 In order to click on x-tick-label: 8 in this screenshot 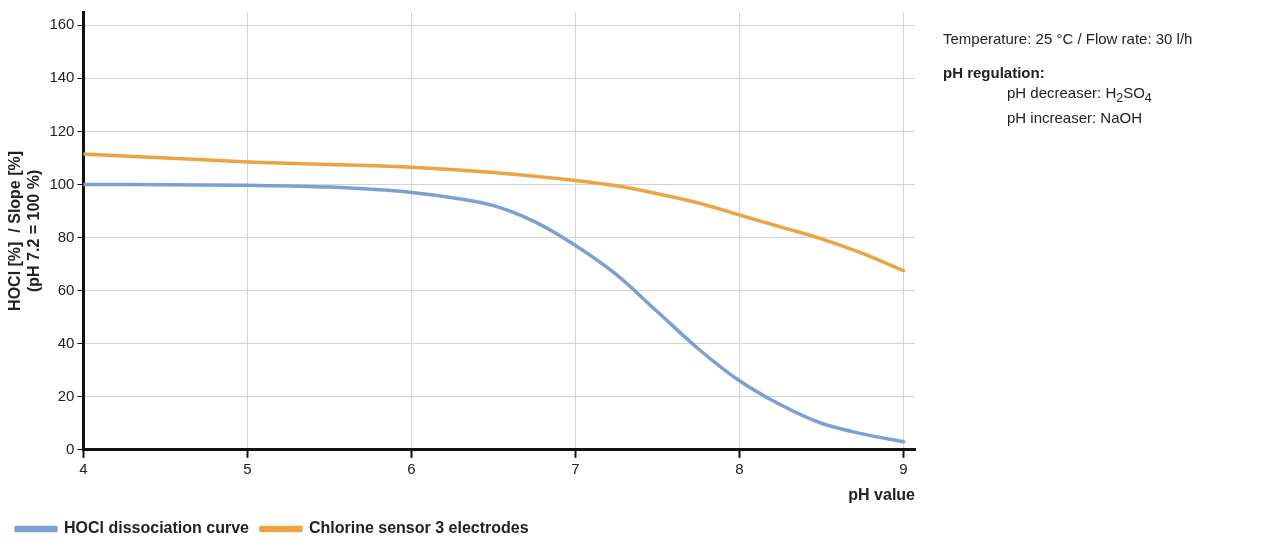, I will do `click(739, 468)`.